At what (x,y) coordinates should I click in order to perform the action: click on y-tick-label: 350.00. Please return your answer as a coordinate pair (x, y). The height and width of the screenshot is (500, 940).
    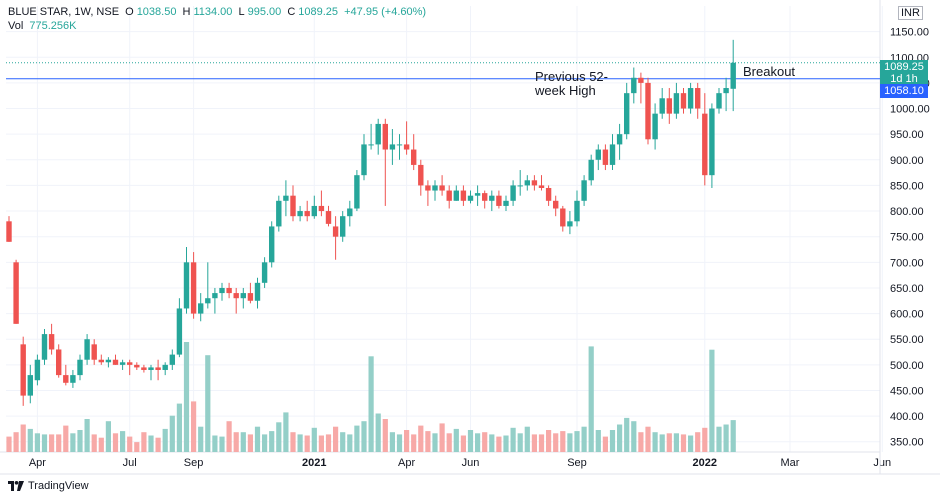
    Looking at the image, I should click on (907, 443).